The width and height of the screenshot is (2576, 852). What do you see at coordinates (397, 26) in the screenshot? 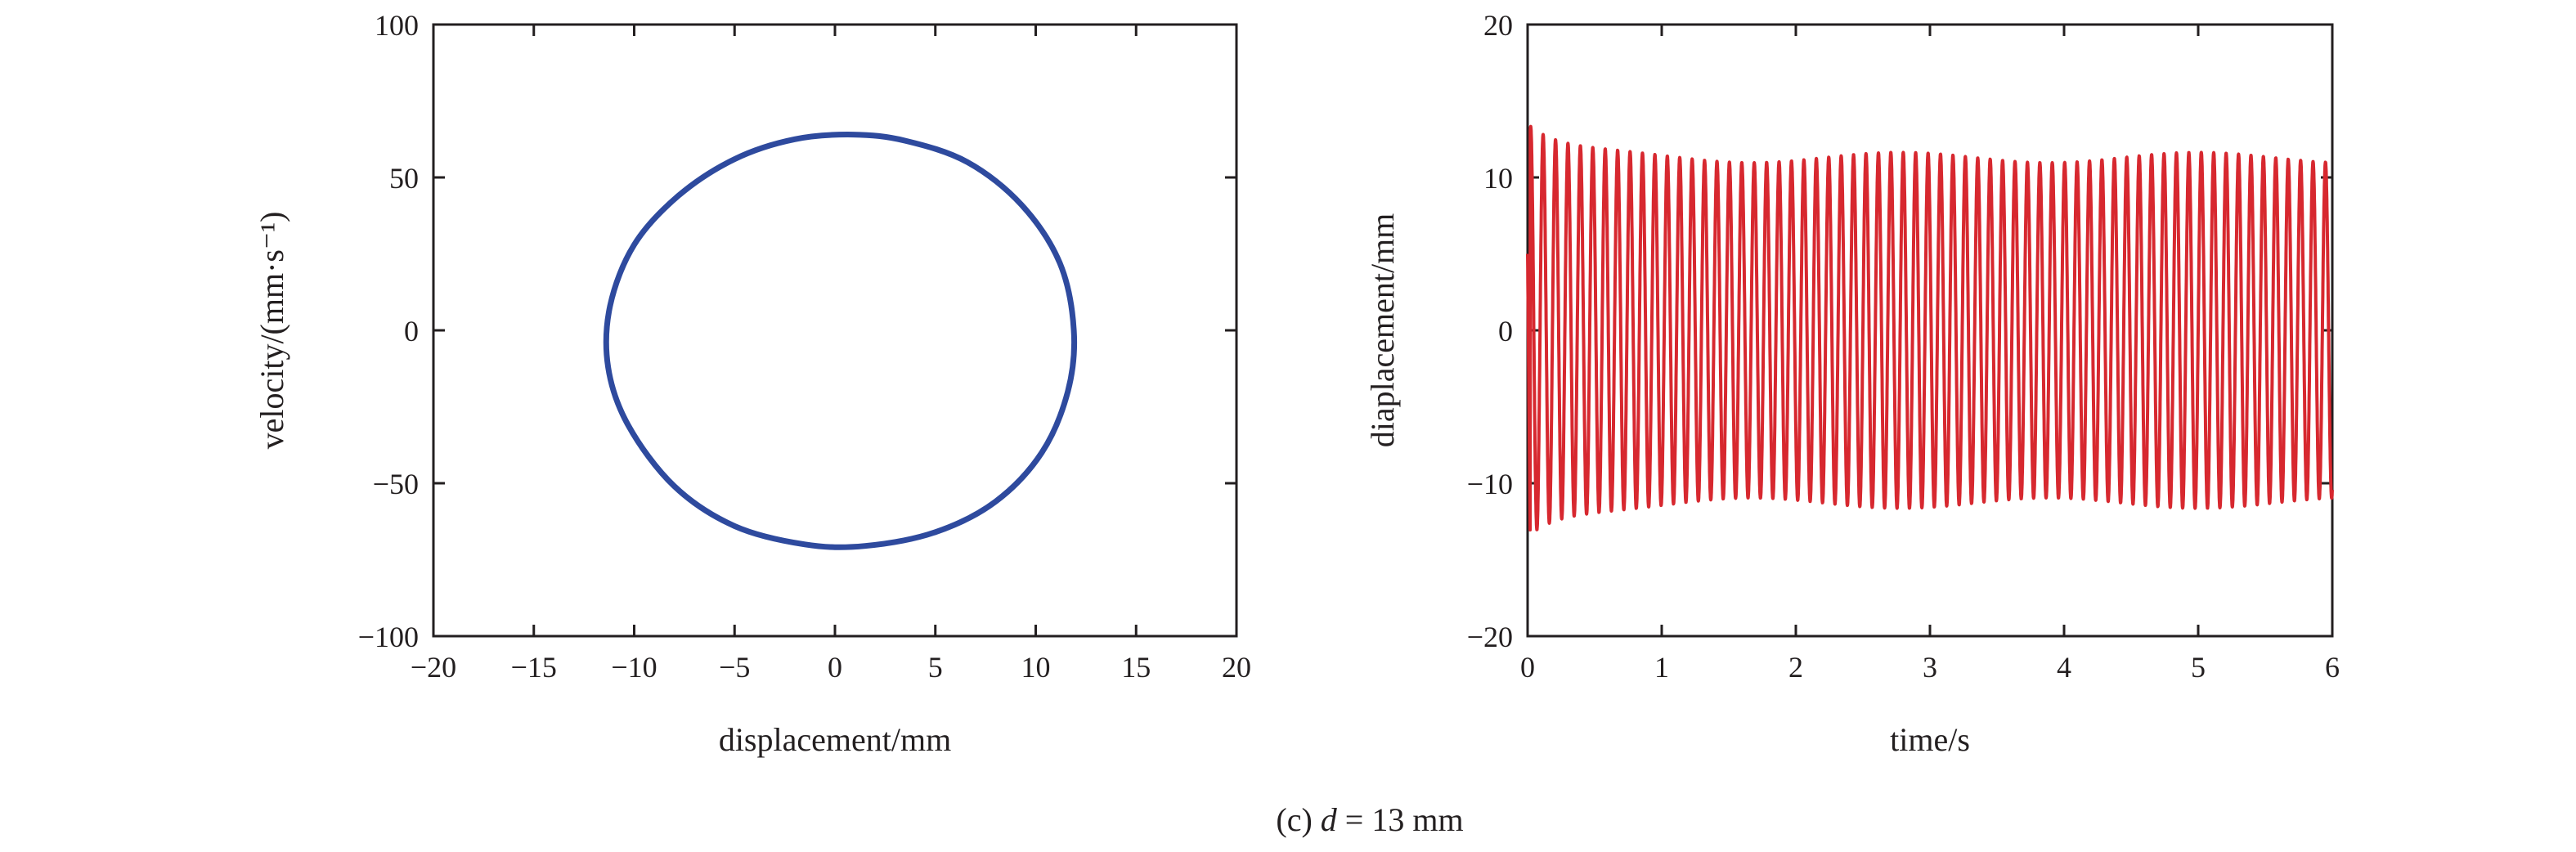
I see `y-tick-label: 100` at bounding box center [397, 26].